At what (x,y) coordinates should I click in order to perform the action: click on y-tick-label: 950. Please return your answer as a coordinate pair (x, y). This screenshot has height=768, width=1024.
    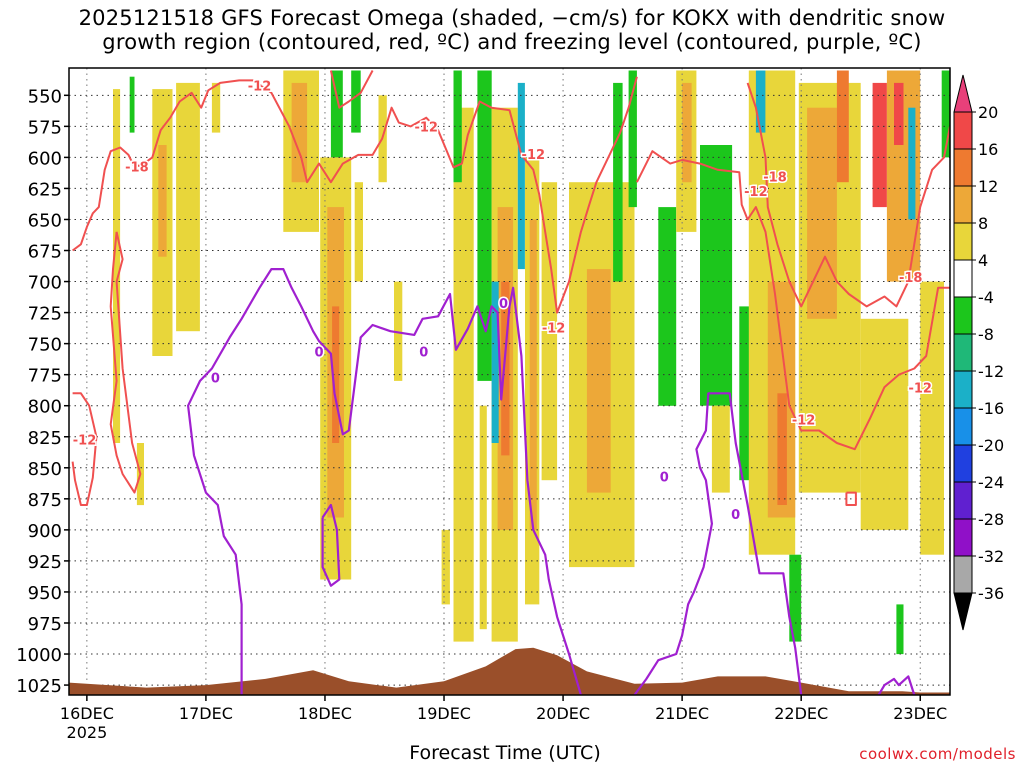
    Looking at the image, I should click on (45, 593).